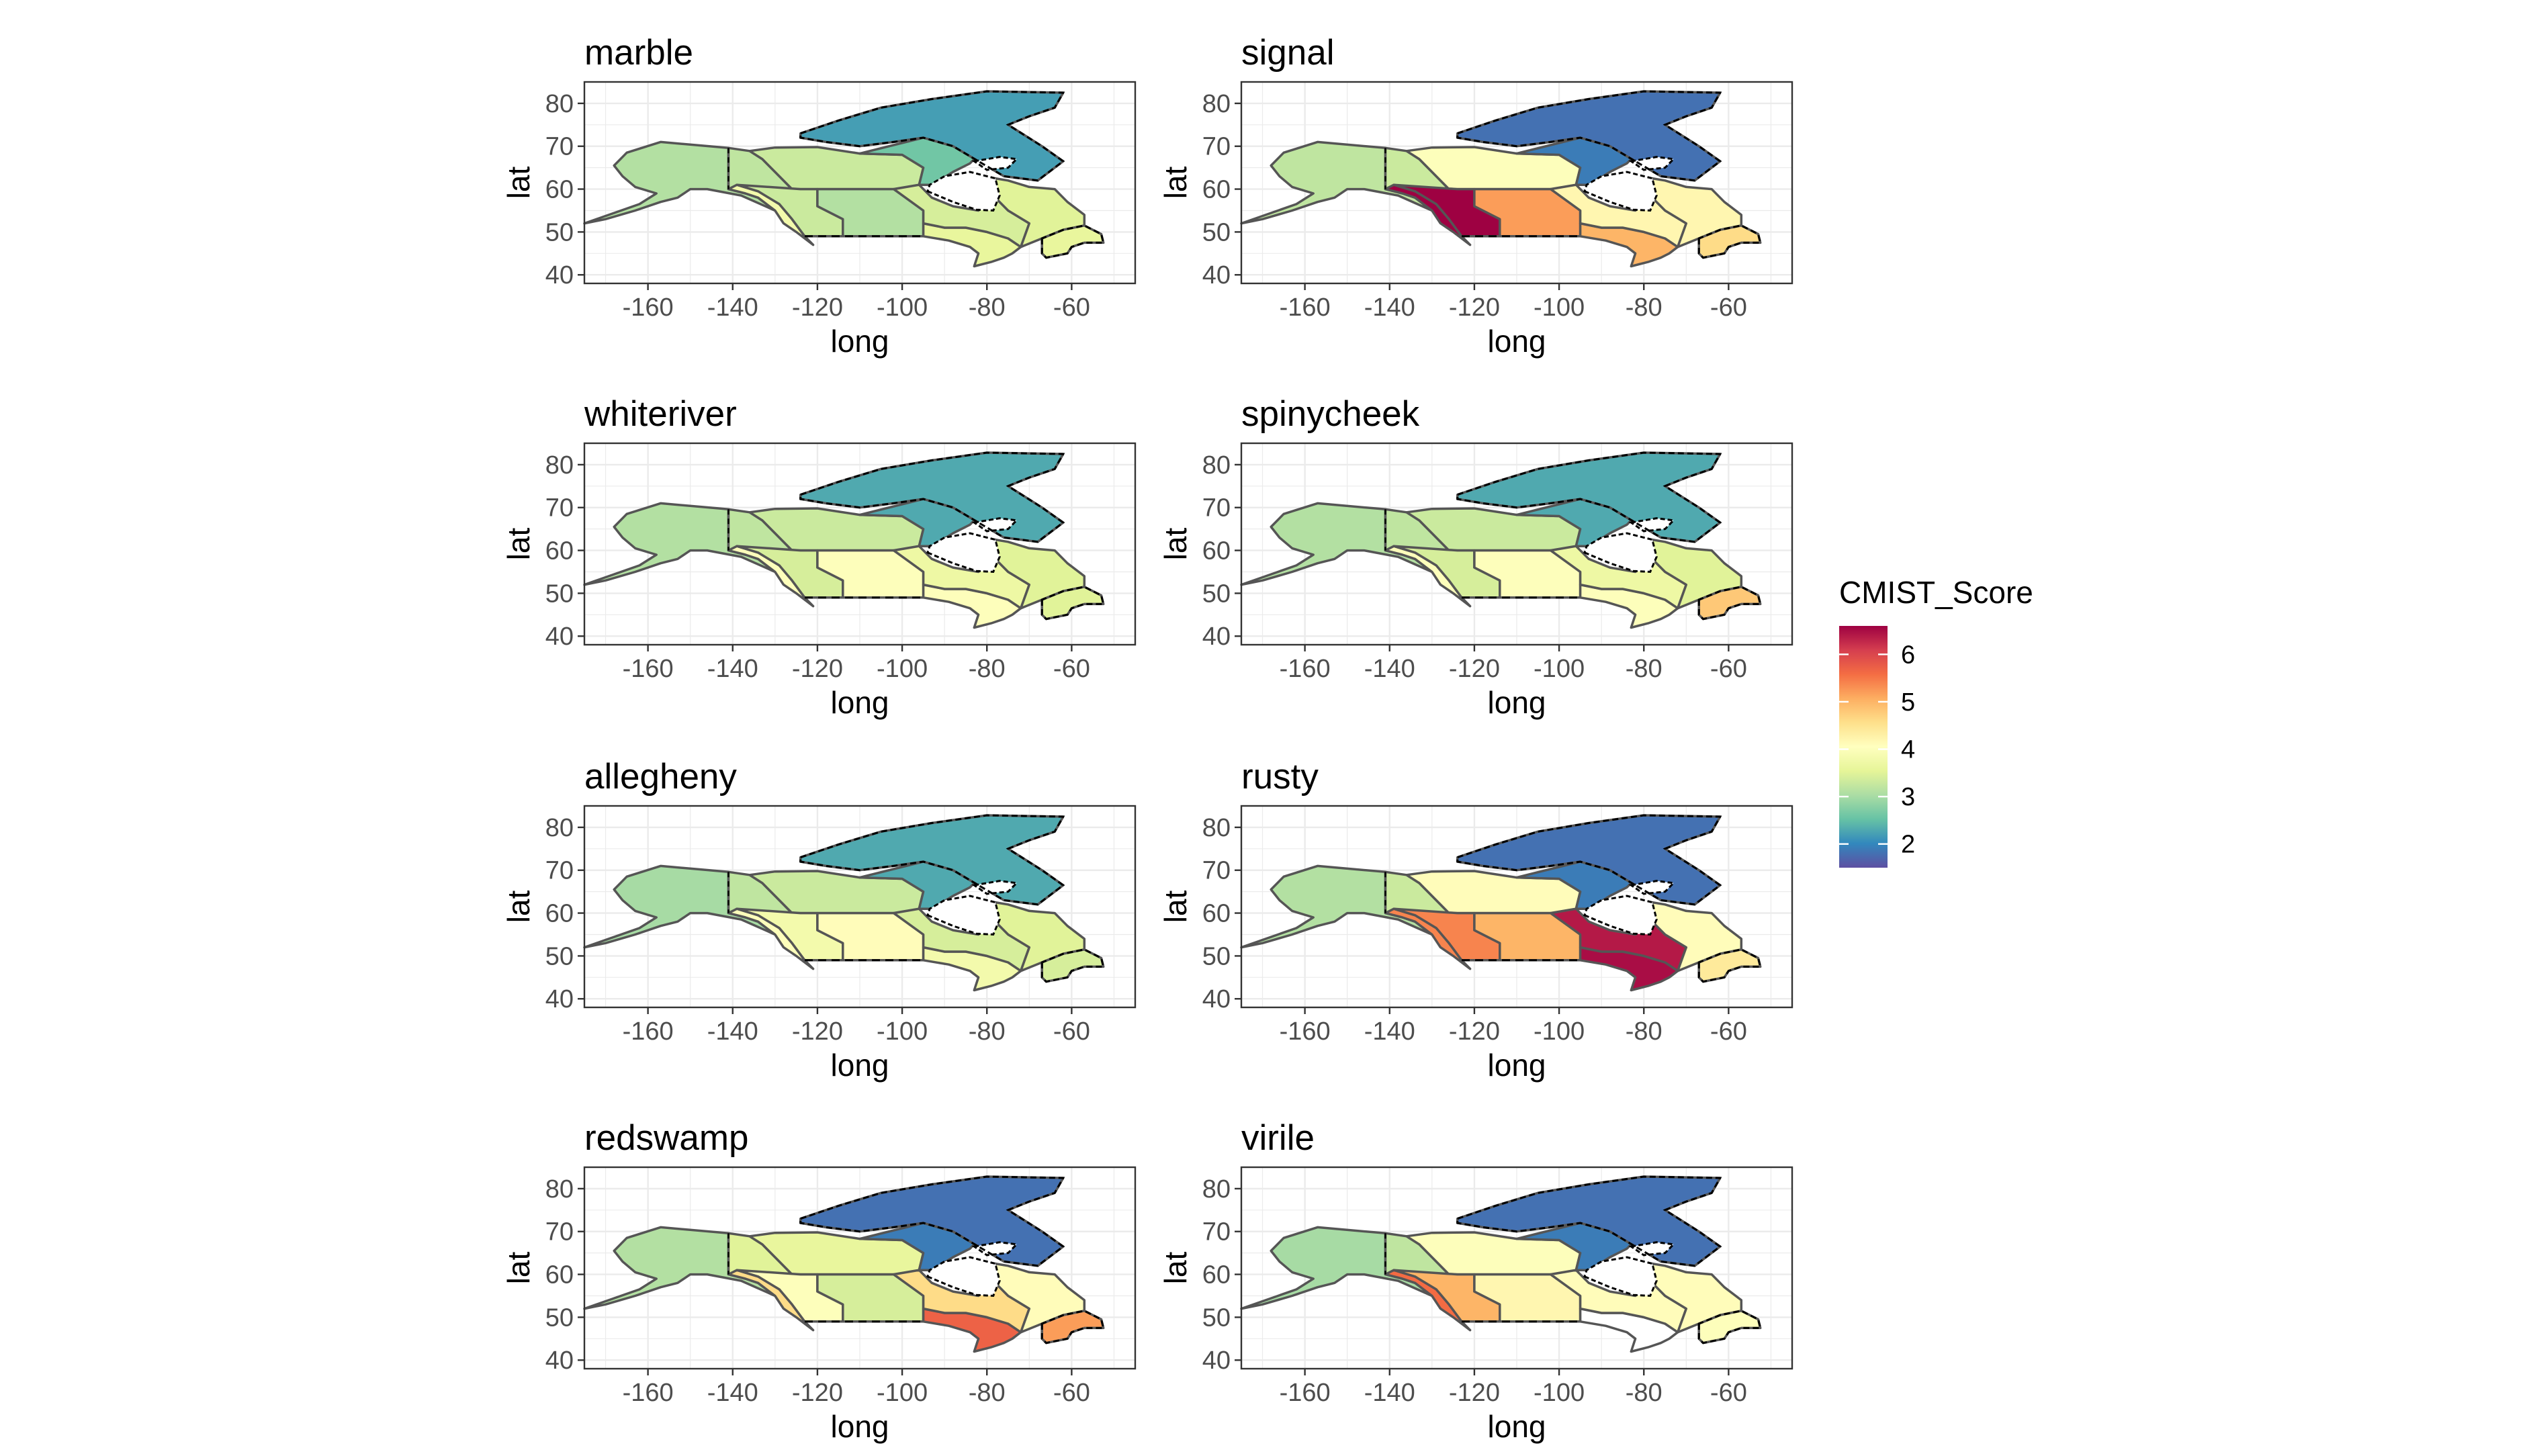 The width and height of the screenshot is (2527, 1456). I want to click on legend-label: 5, so click(1908, 702).